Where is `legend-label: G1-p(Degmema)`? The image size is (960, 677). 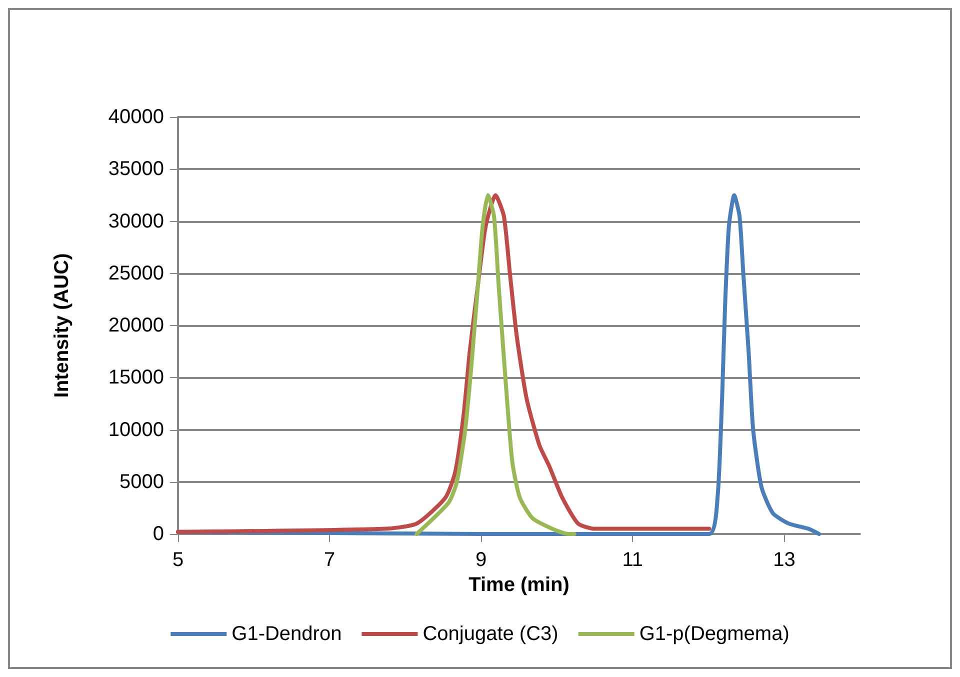 legend-label: G1-p(Degmema) is located at coordinates (714, 634).